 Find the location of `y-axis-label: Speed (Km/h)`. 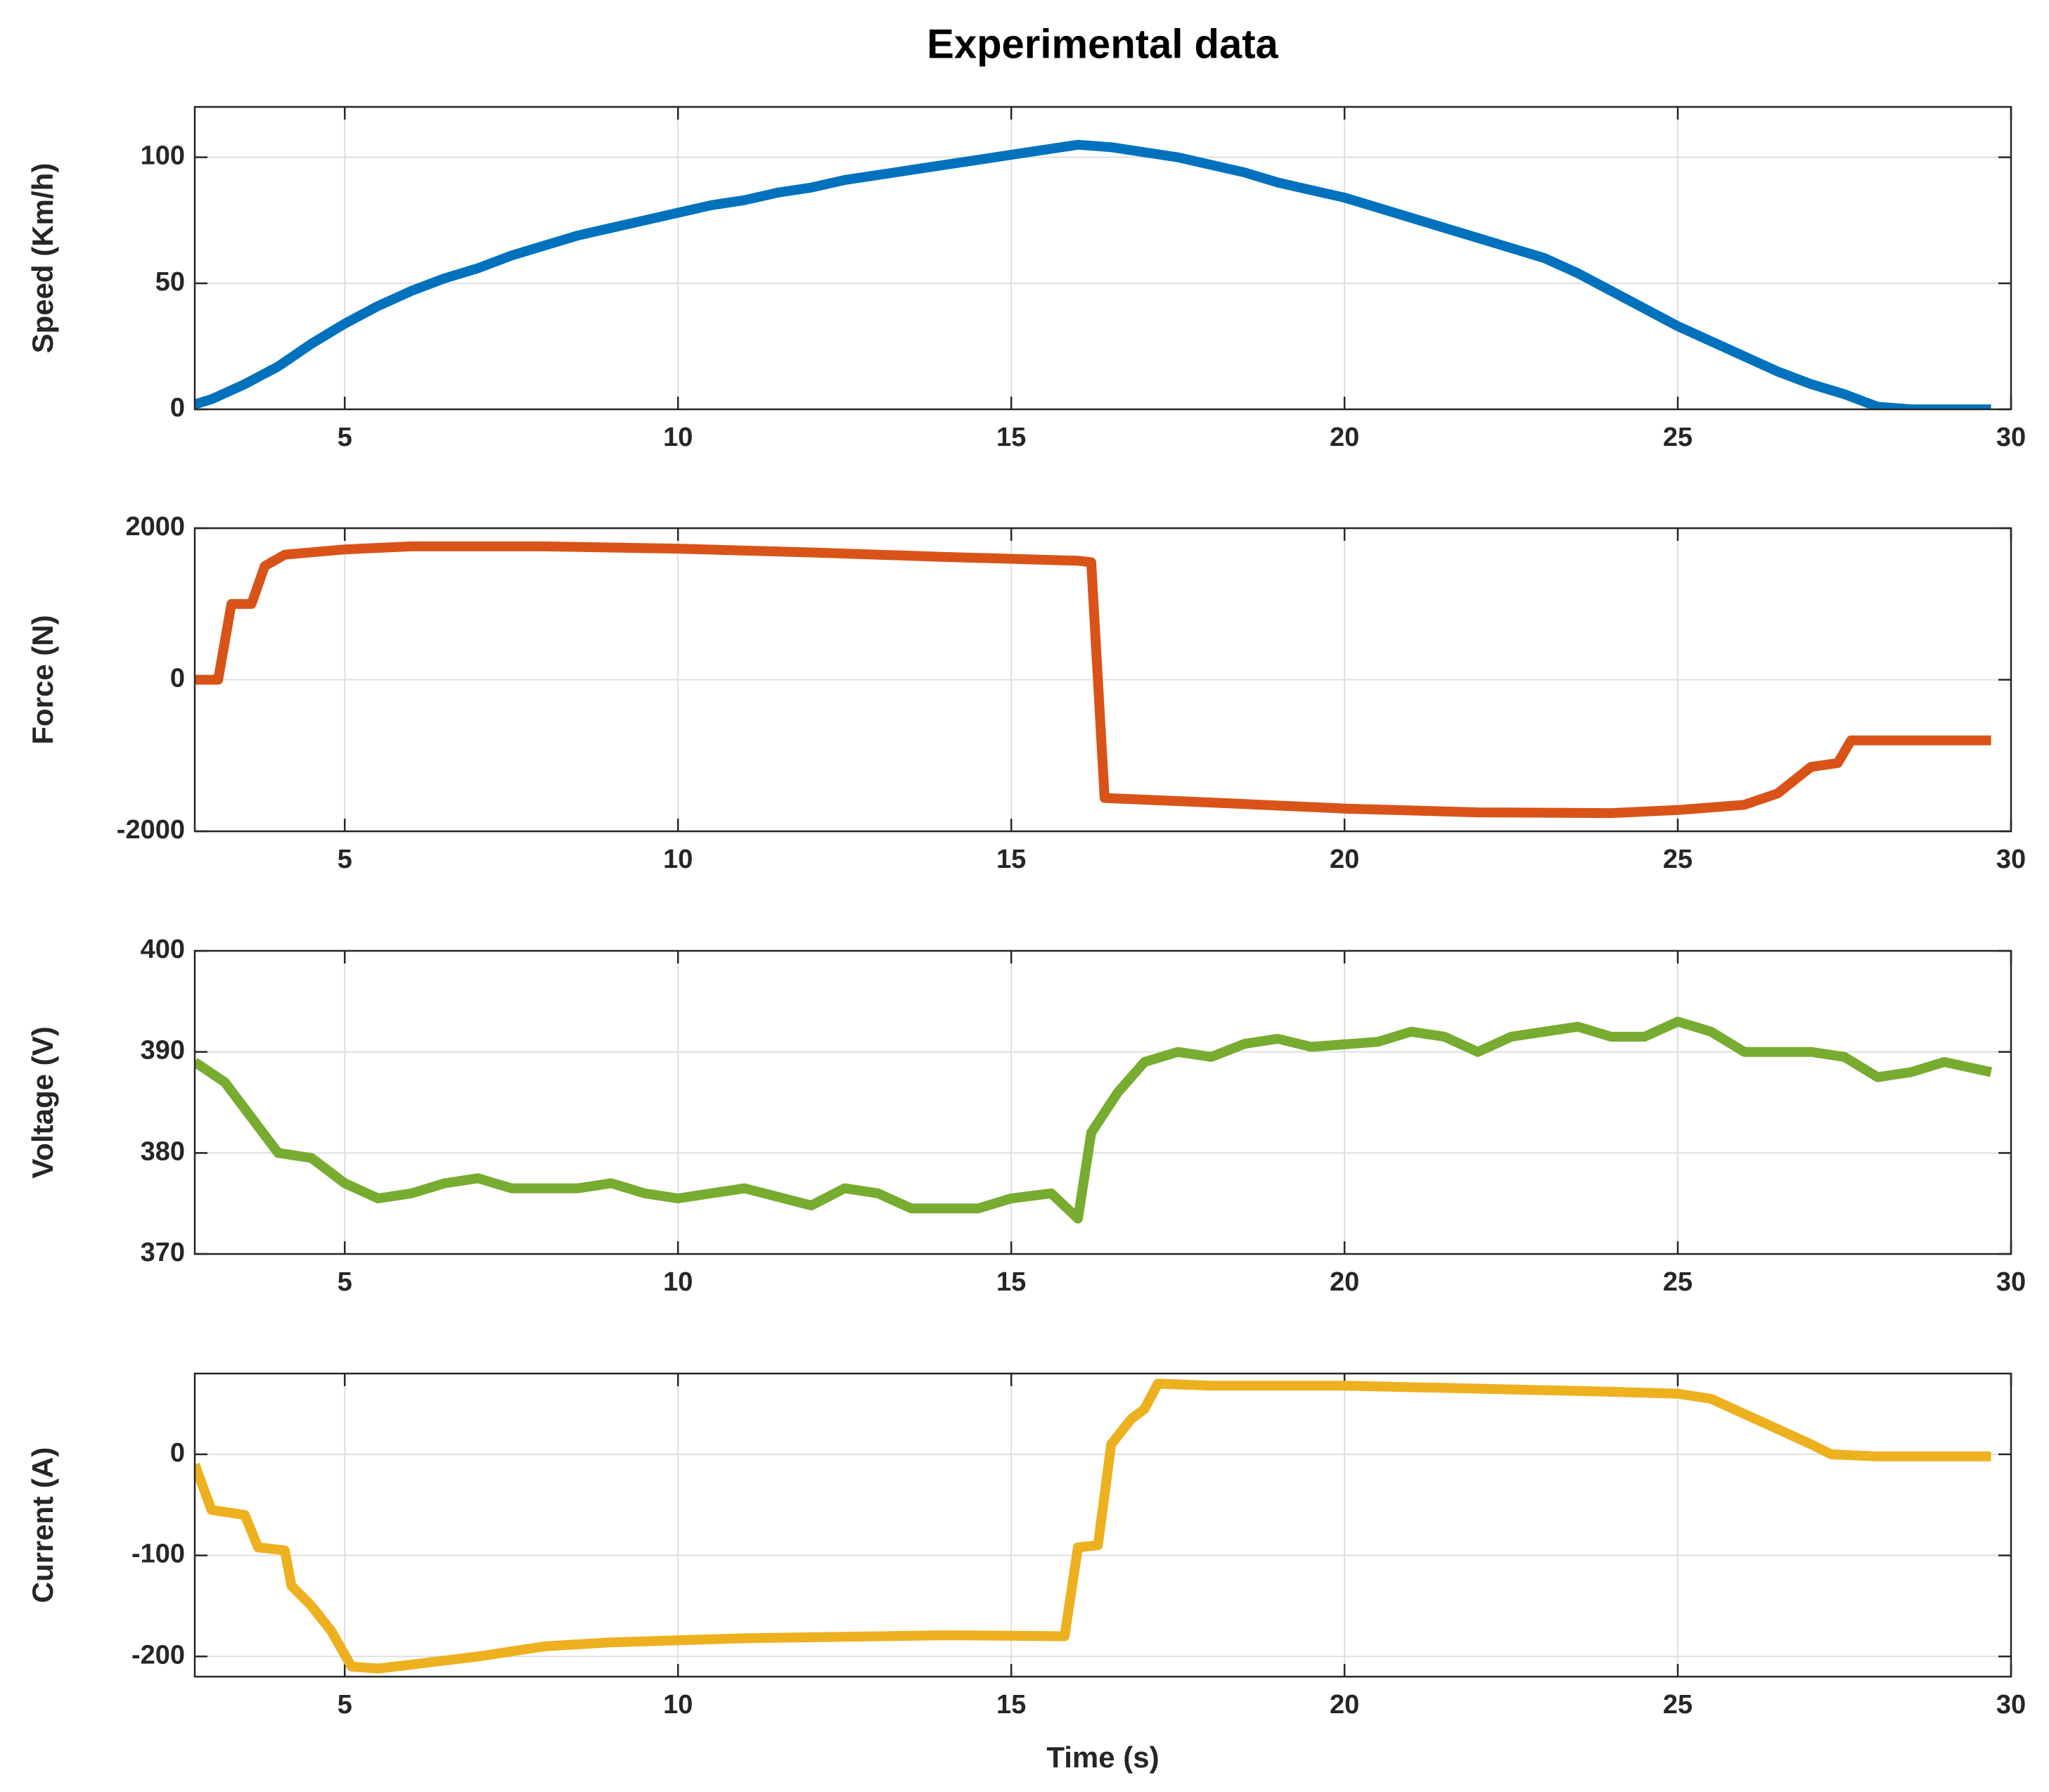

y-axis-label: Speed (Km/h) is located at coordinates (42, 258).